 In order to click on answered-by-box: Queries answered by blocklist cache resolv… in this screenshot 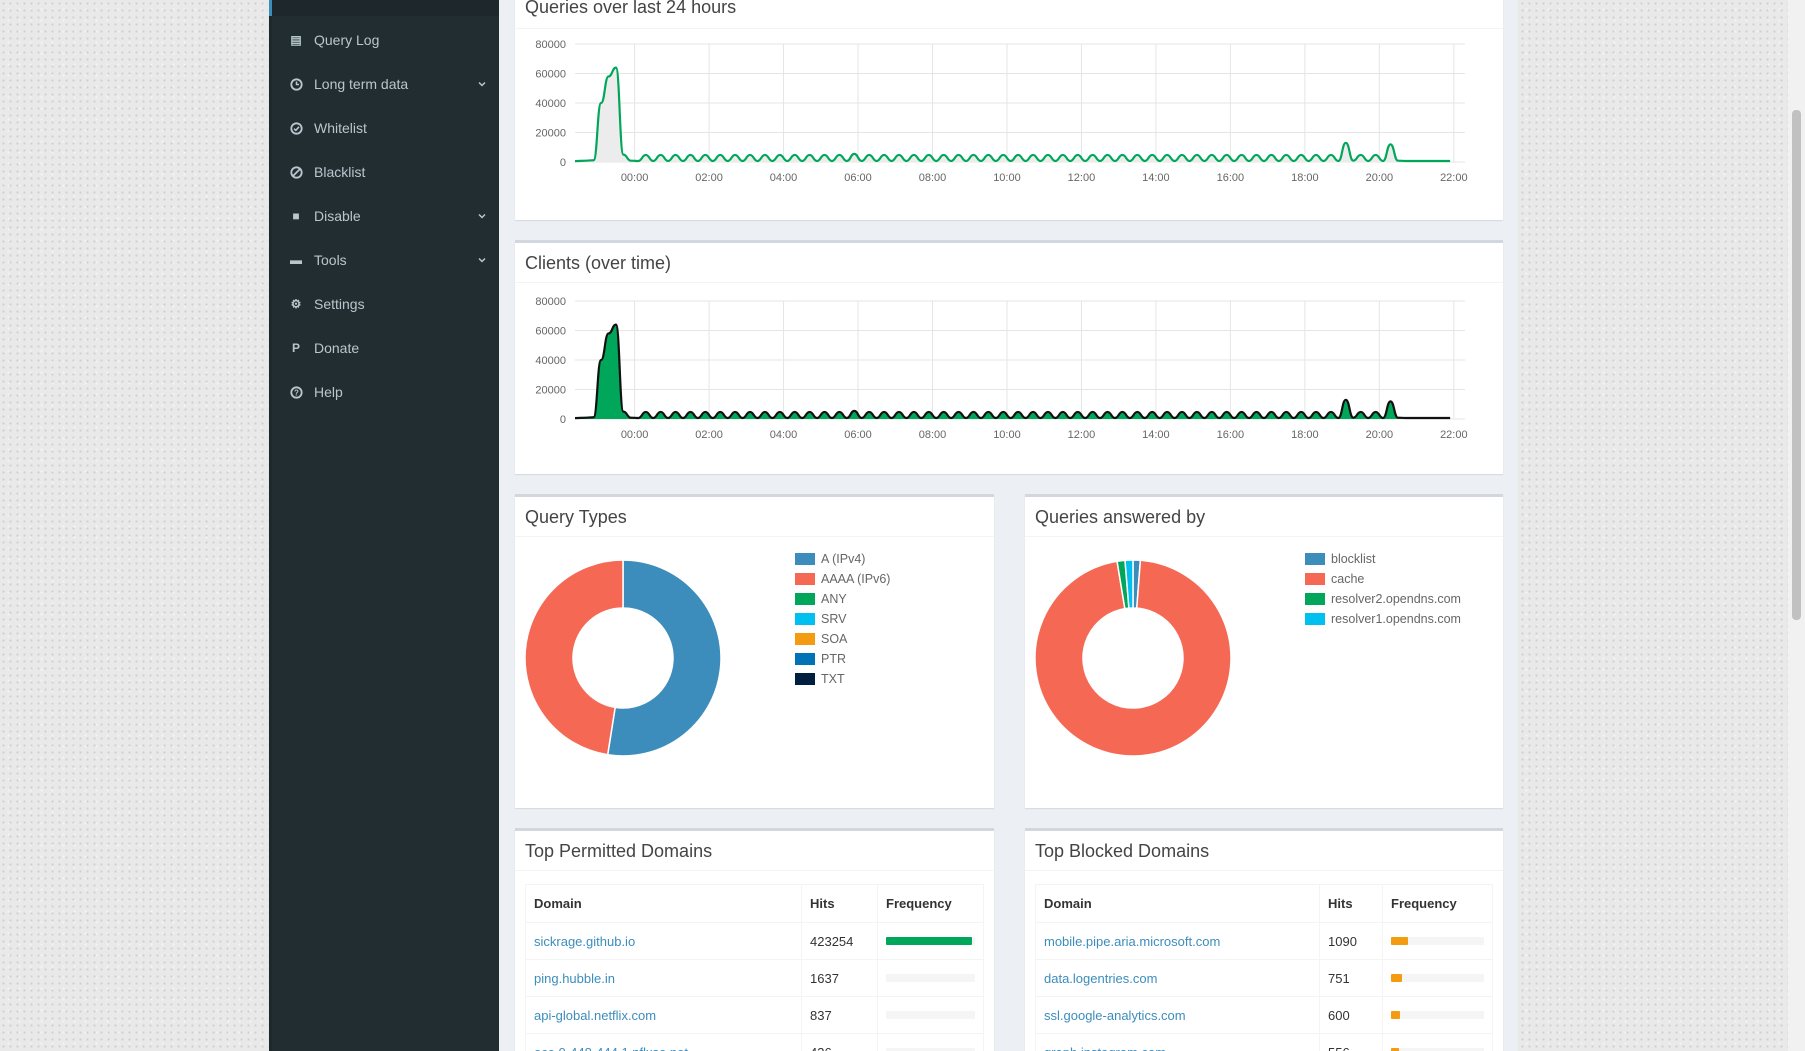, I will do `click(1264, 651)`.